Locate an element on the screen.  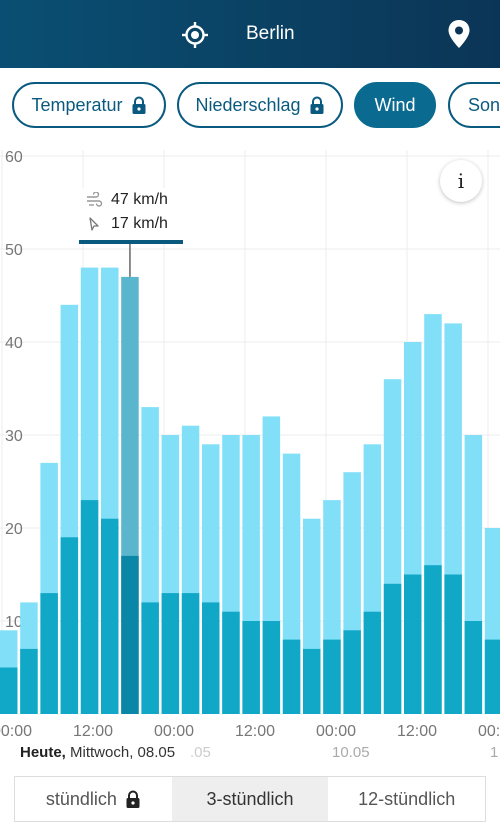
y-tick-label: 50 is located at coordinates (14, 250).